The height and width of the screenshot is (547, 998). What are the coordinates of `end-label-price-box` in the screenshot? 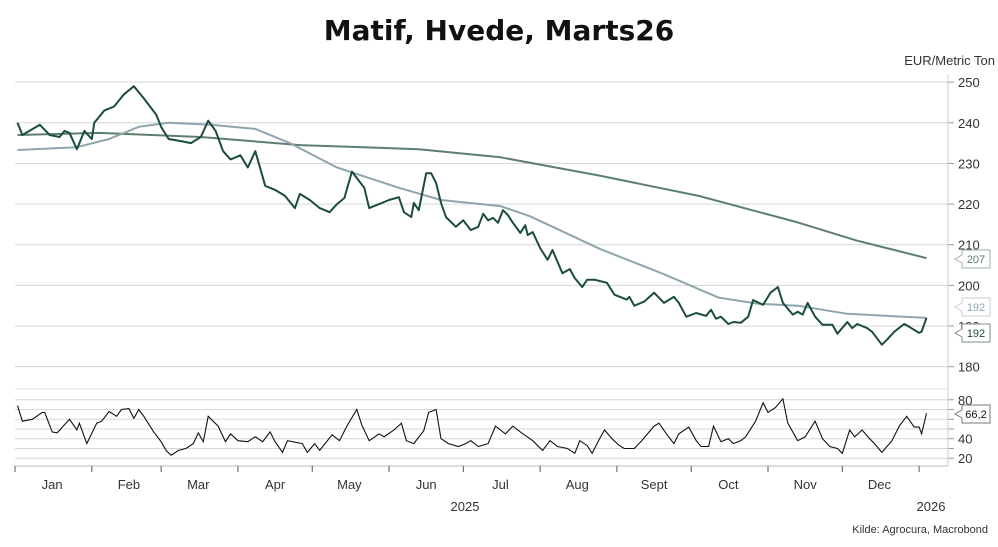 It's located at (972, 333).